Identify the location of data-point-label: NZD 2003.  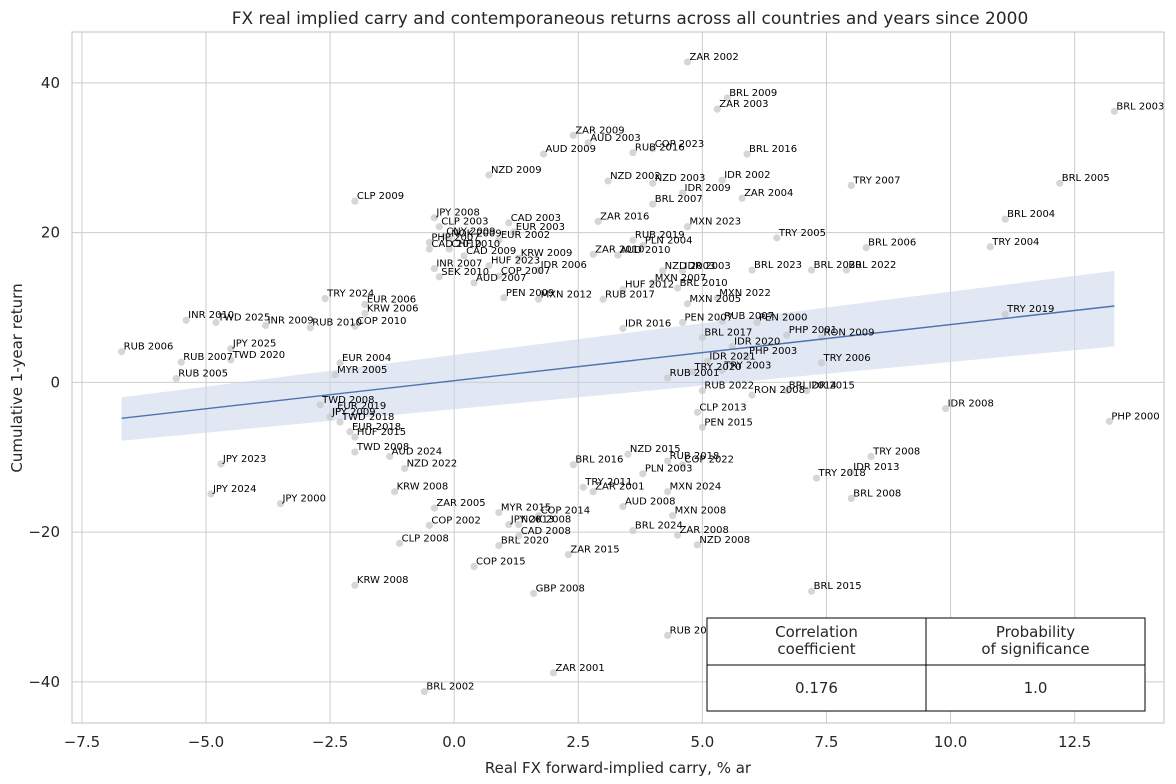
(690, 266).